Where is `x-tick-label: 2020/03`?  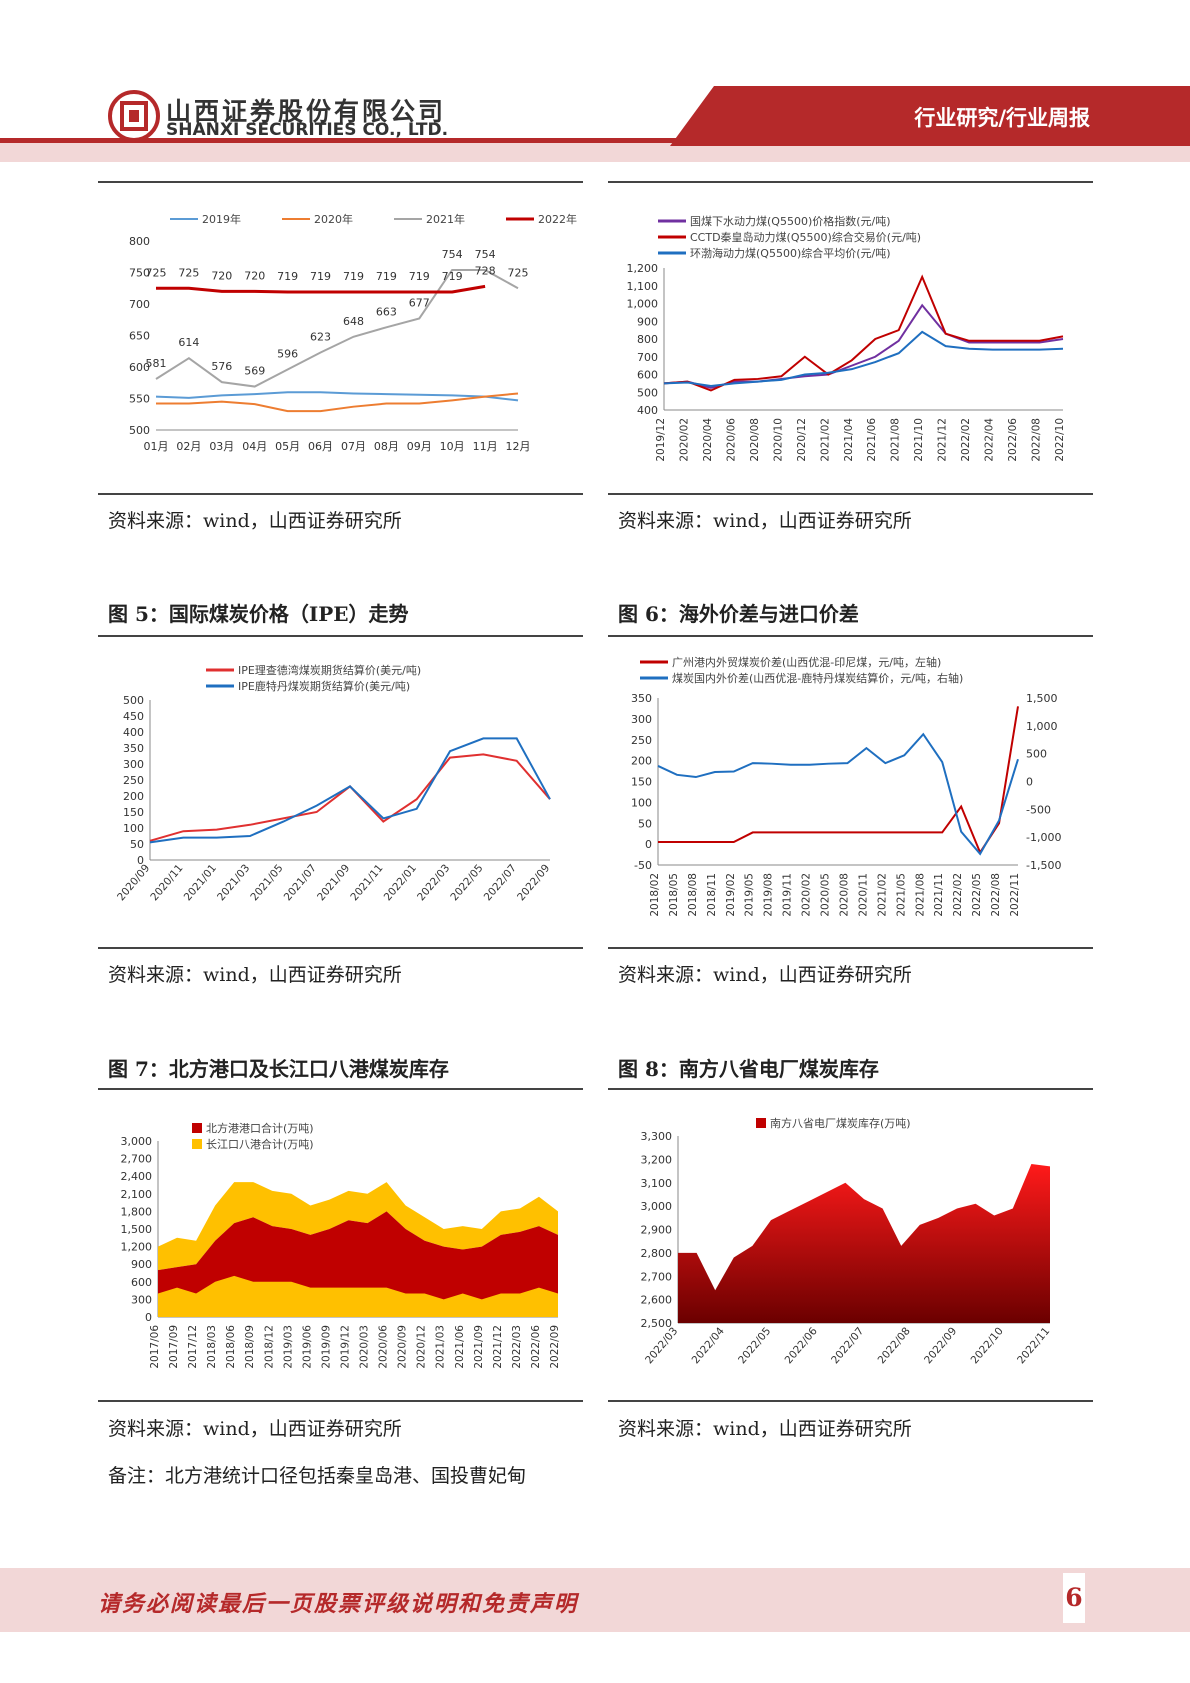 x-tick-label: 2020/03 is located at coordinates (365, 1347).